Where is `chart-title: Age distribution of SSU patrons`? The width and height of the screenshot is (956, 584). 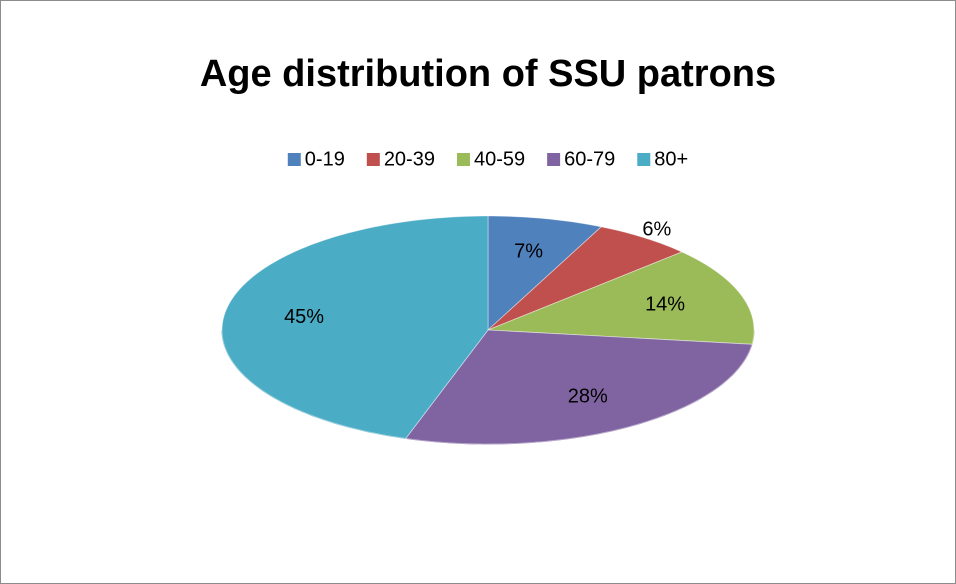 chart-title: Age distribution of SSU patrons is located at coordinates (488, 74).